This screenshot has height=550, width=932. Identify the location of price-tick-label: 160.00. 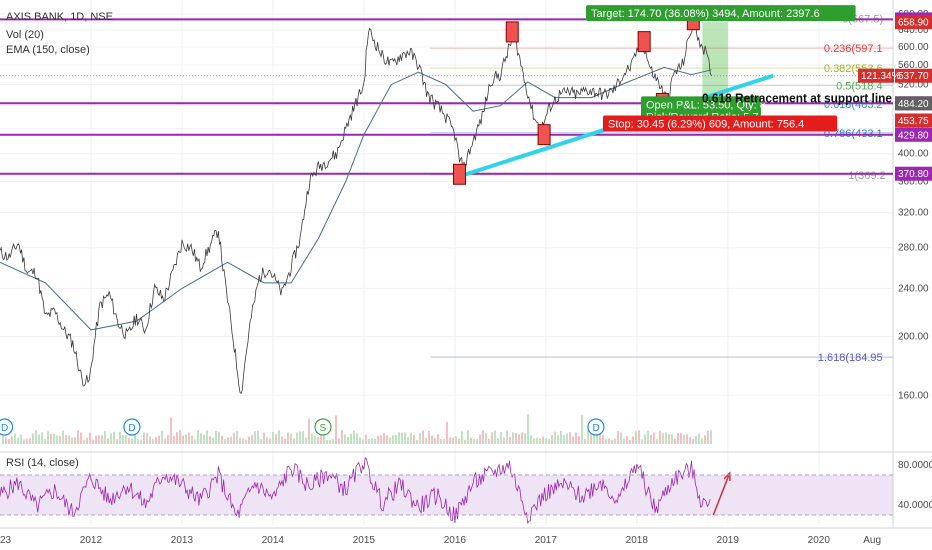
(913, 395).